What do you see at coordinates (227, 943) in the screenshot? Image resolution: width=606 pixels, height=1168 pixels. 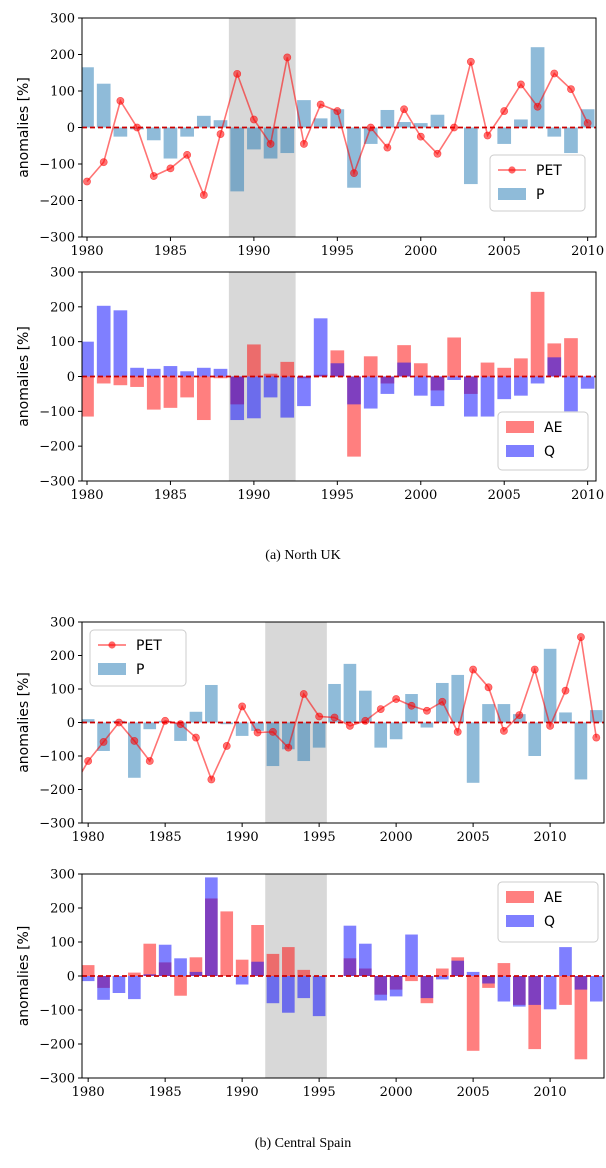 I see `bar-ae-1989` at bounding box center [227, 943].